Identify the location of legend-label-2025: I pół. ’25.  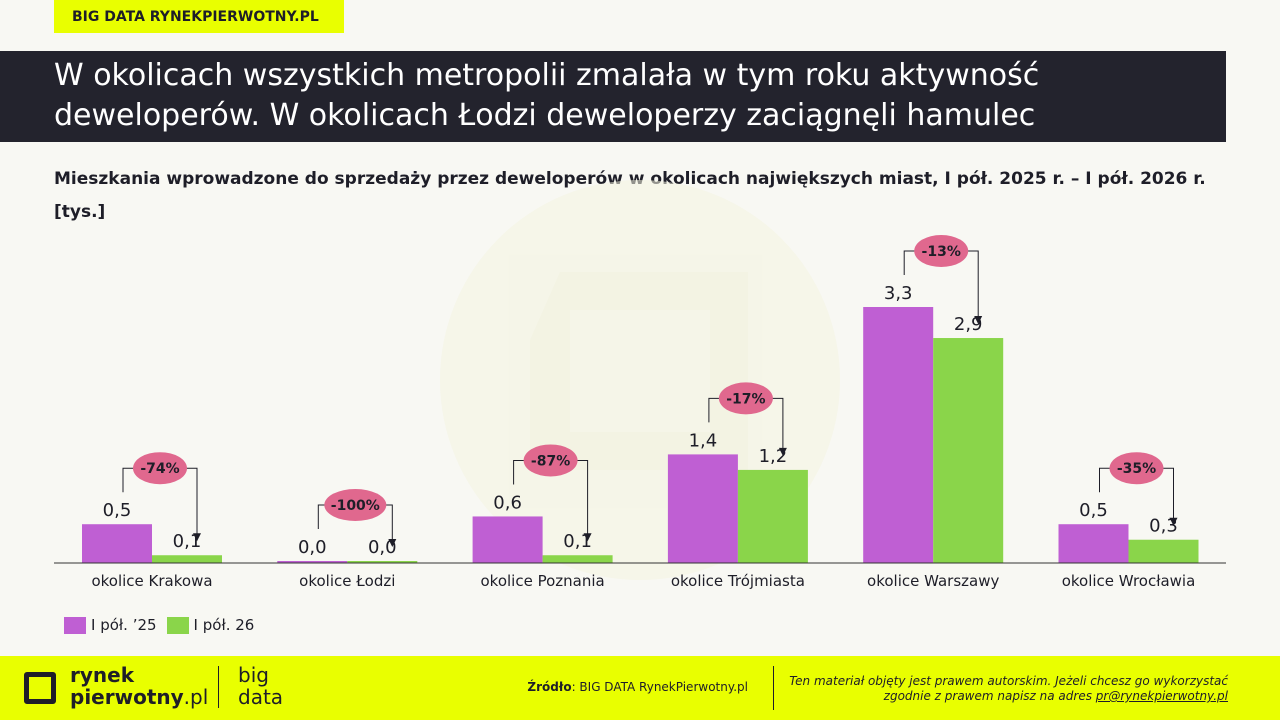
(124, 625).